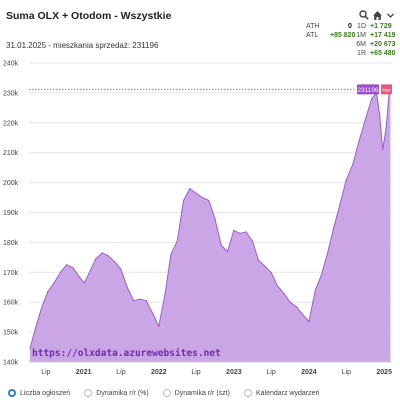 The image size is (400, 411). What do you see at coordinates (377, 15) in the screenshot?
I see `home-icon` at bounding box center [377, 15].